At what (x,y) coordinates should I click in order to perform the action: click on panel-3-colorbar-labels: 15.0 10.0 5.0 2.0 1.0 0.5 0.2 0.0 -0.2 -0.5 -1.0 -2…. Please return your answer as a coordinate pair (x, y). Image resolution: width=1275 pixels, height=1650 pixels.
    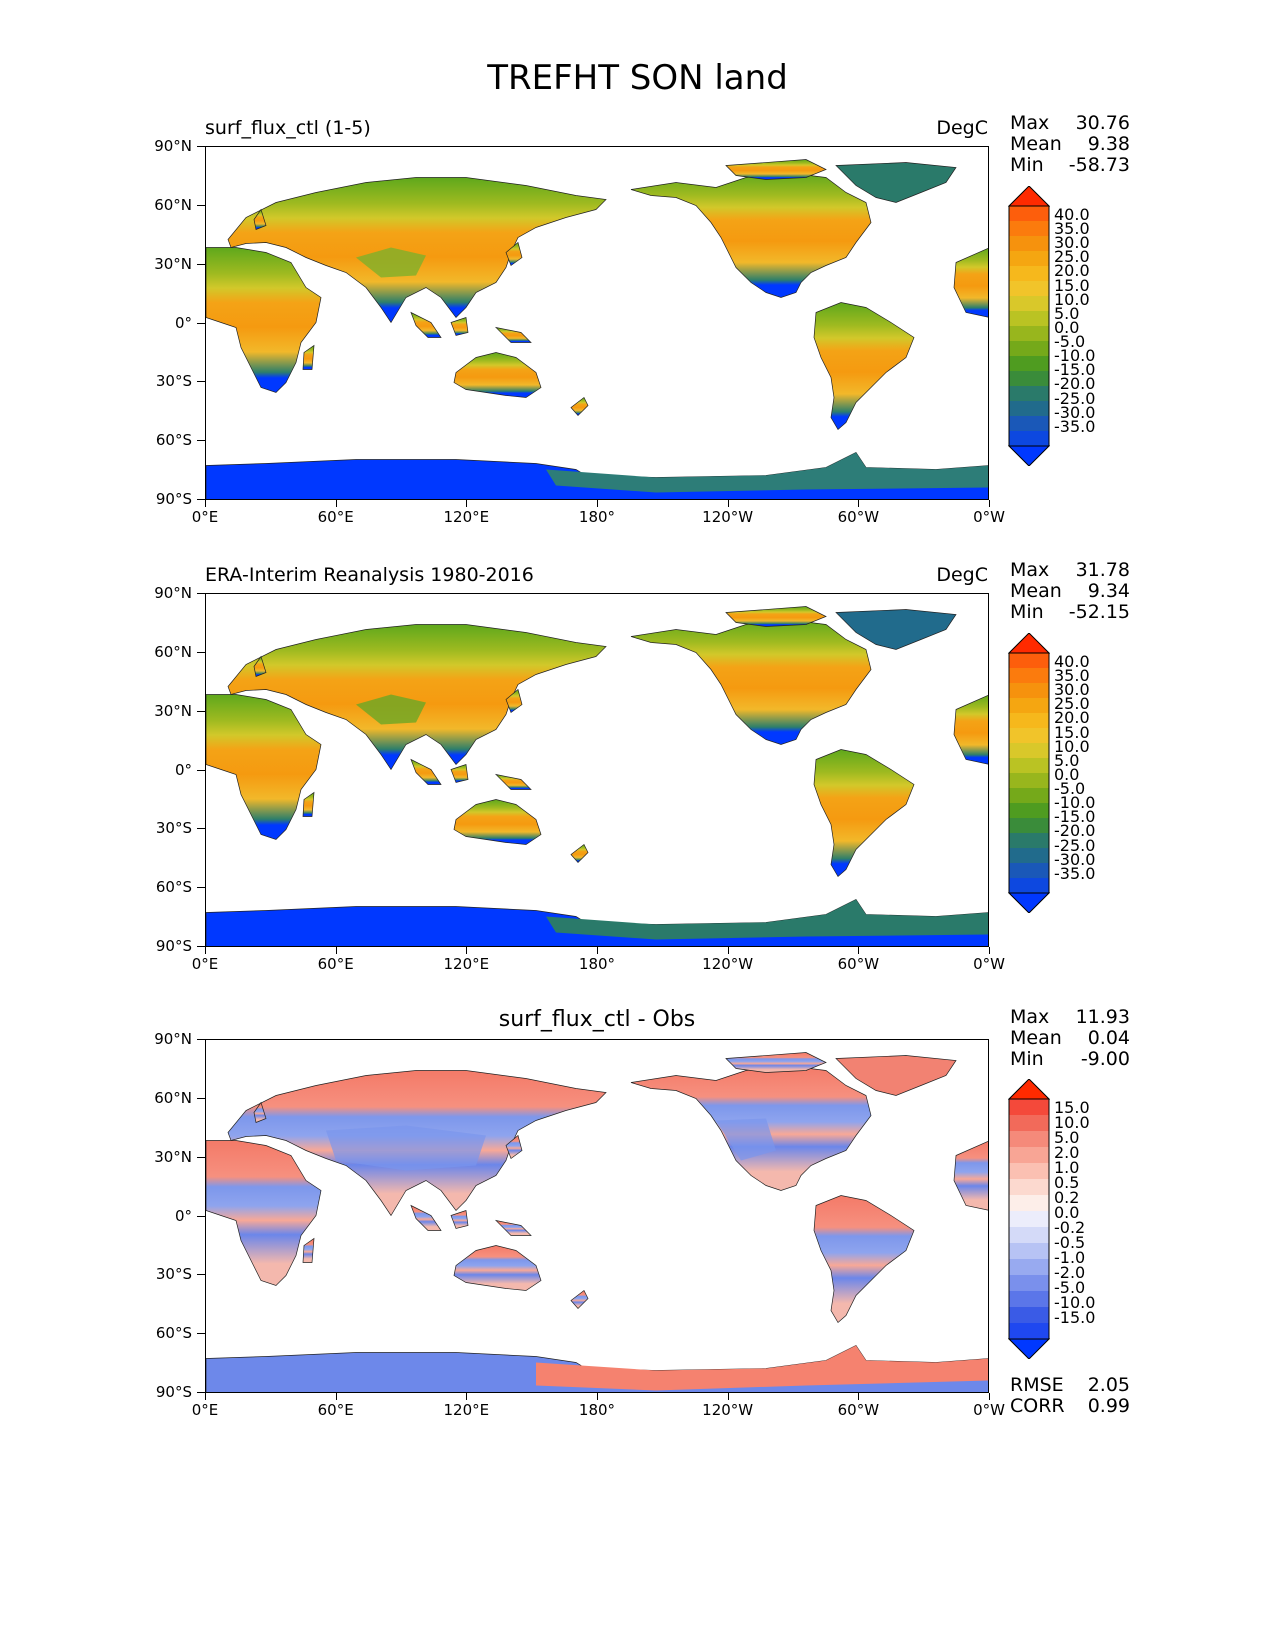
    Looking at the image, I should click on (1084, 1220).